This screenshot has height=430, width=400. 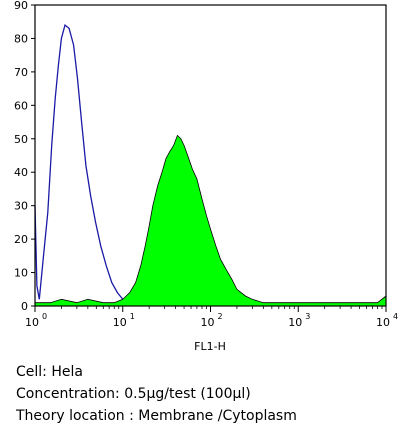 I want to click on caption-theory-location: Theory location : Membrane /Cytoplasm, so click(x=156, y=416).